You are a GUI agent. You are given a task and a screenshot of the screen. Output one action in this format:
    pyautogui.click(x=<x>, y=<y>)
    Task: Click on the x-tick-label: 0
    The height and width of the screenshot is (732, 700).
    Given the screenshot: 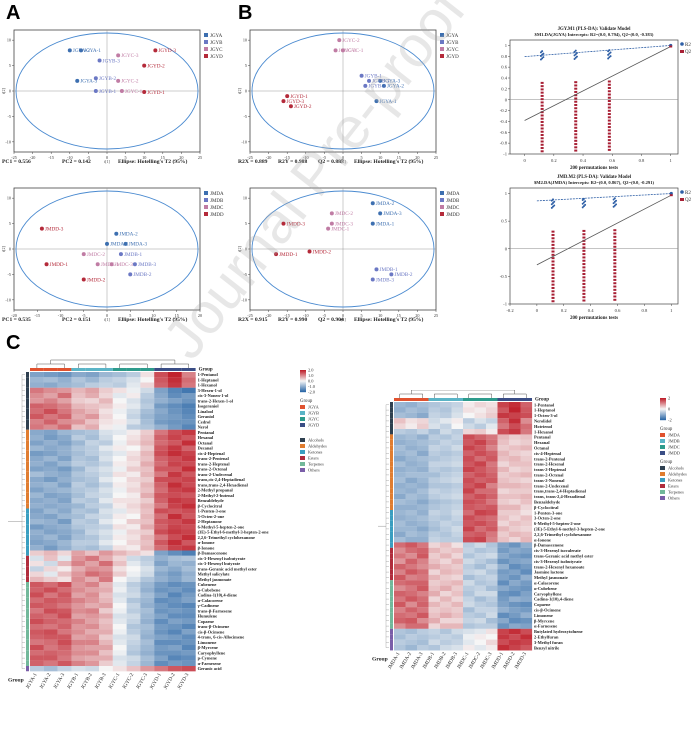 What is the action you would take?
    pyautogui.click(x=107, y=315)
    